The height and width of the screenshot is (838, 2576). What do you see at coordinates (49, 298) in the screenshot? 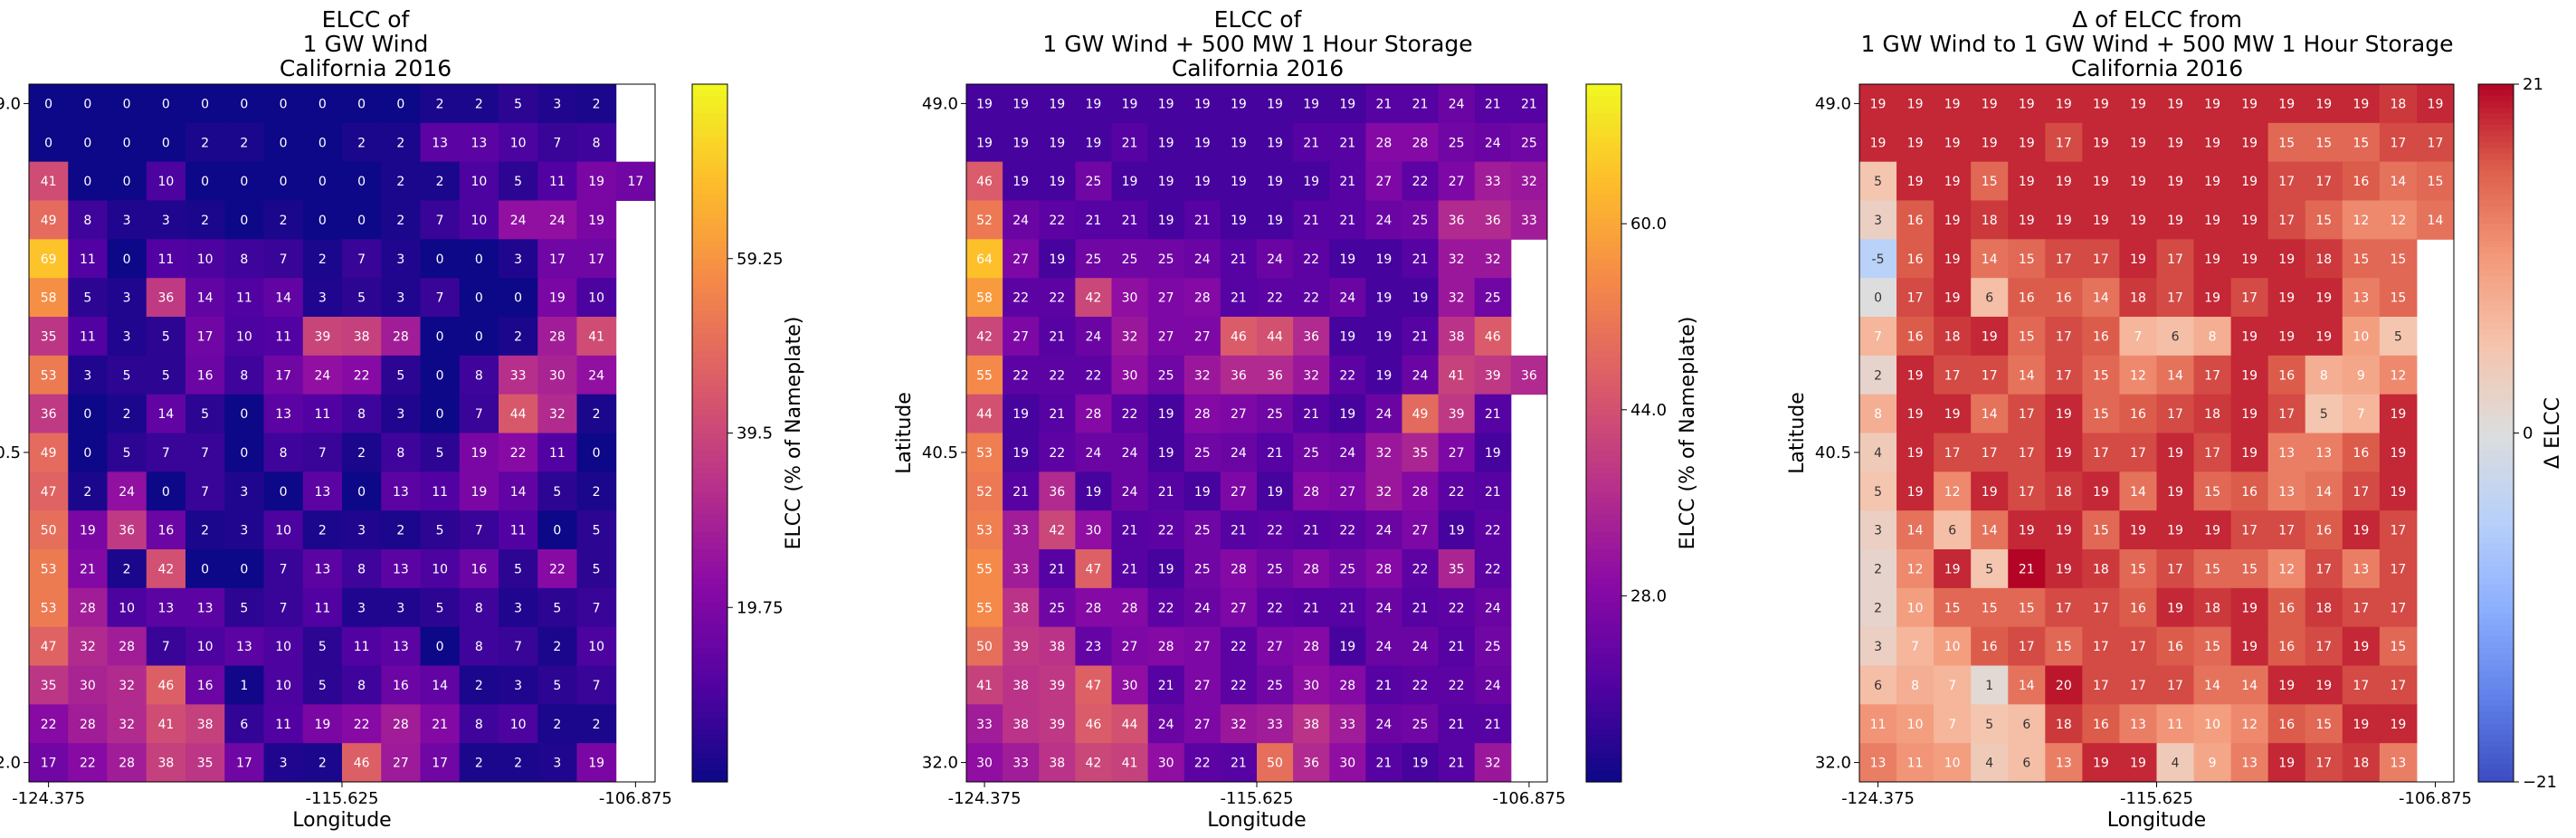
I see `cell-value-label: 58` at bounding box center [49, 298].